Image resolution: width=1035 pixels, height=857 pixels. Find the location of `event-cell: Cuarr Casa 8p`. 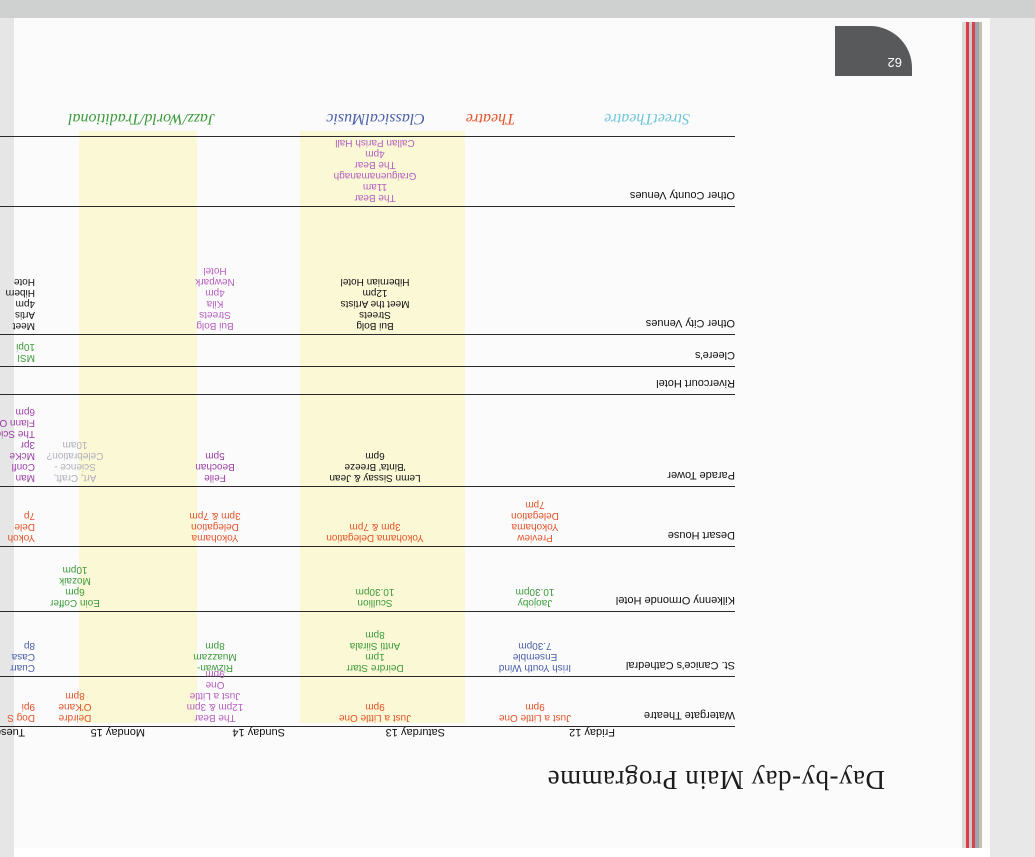

event-cell: Cuarr Casa 8p is located at coordinates (17, 656).